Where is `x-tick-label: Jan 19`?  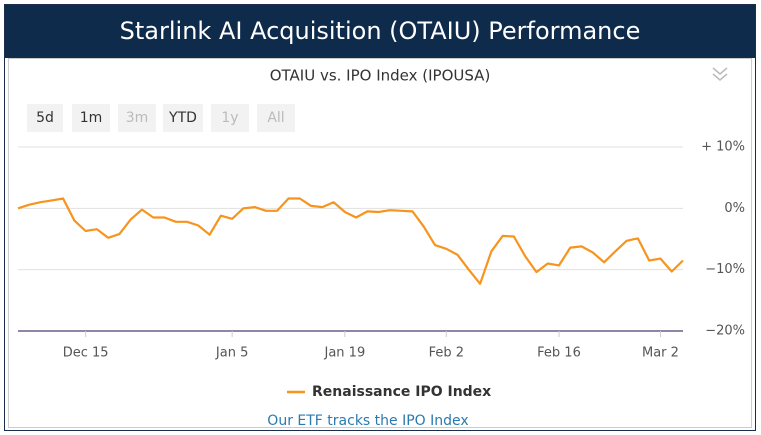 x-tick-label: Jan 19 is located at coordinates (345, 353).